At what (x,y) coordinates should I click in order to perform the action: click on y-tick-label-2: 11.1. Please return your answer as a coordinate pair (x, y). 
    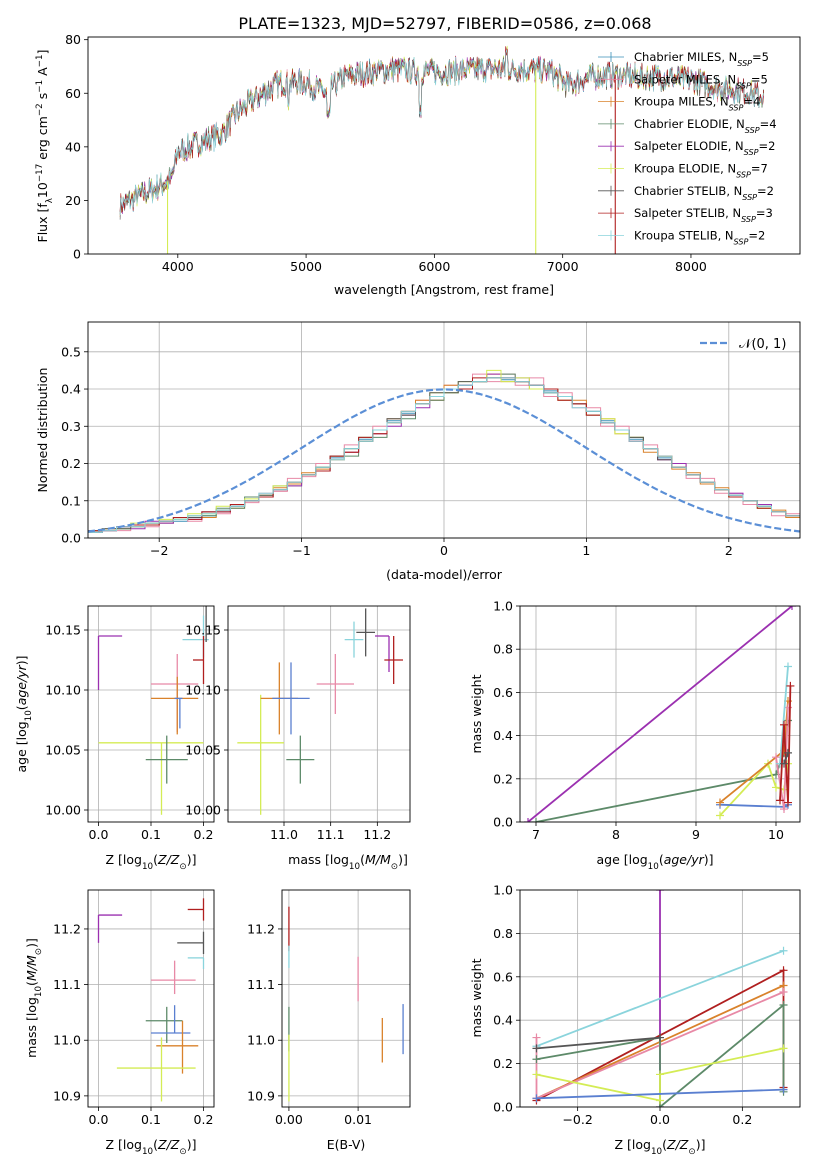
    Looking at the image, I should click on (261, 984).